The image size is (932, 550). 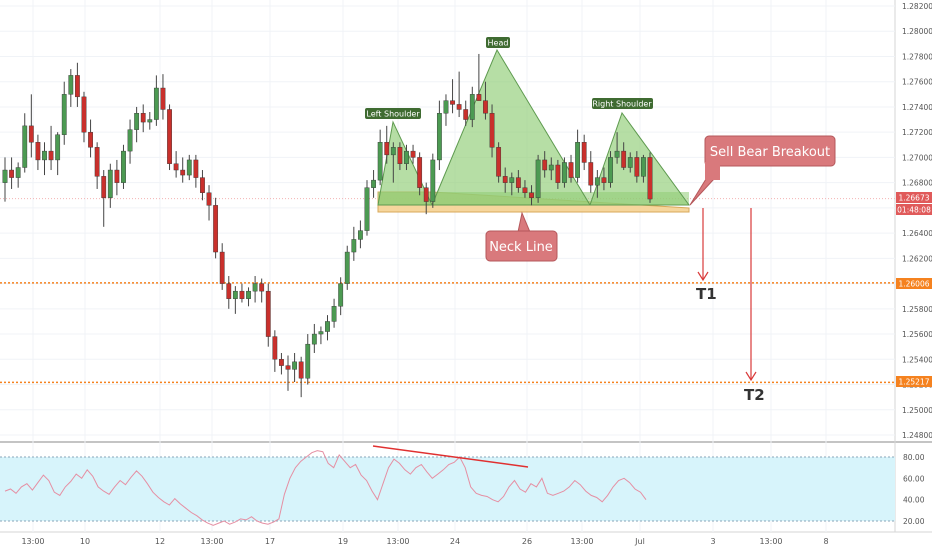 I want to click on left-shoulder-label: Left Shoulder, so click(x=393, y=114).